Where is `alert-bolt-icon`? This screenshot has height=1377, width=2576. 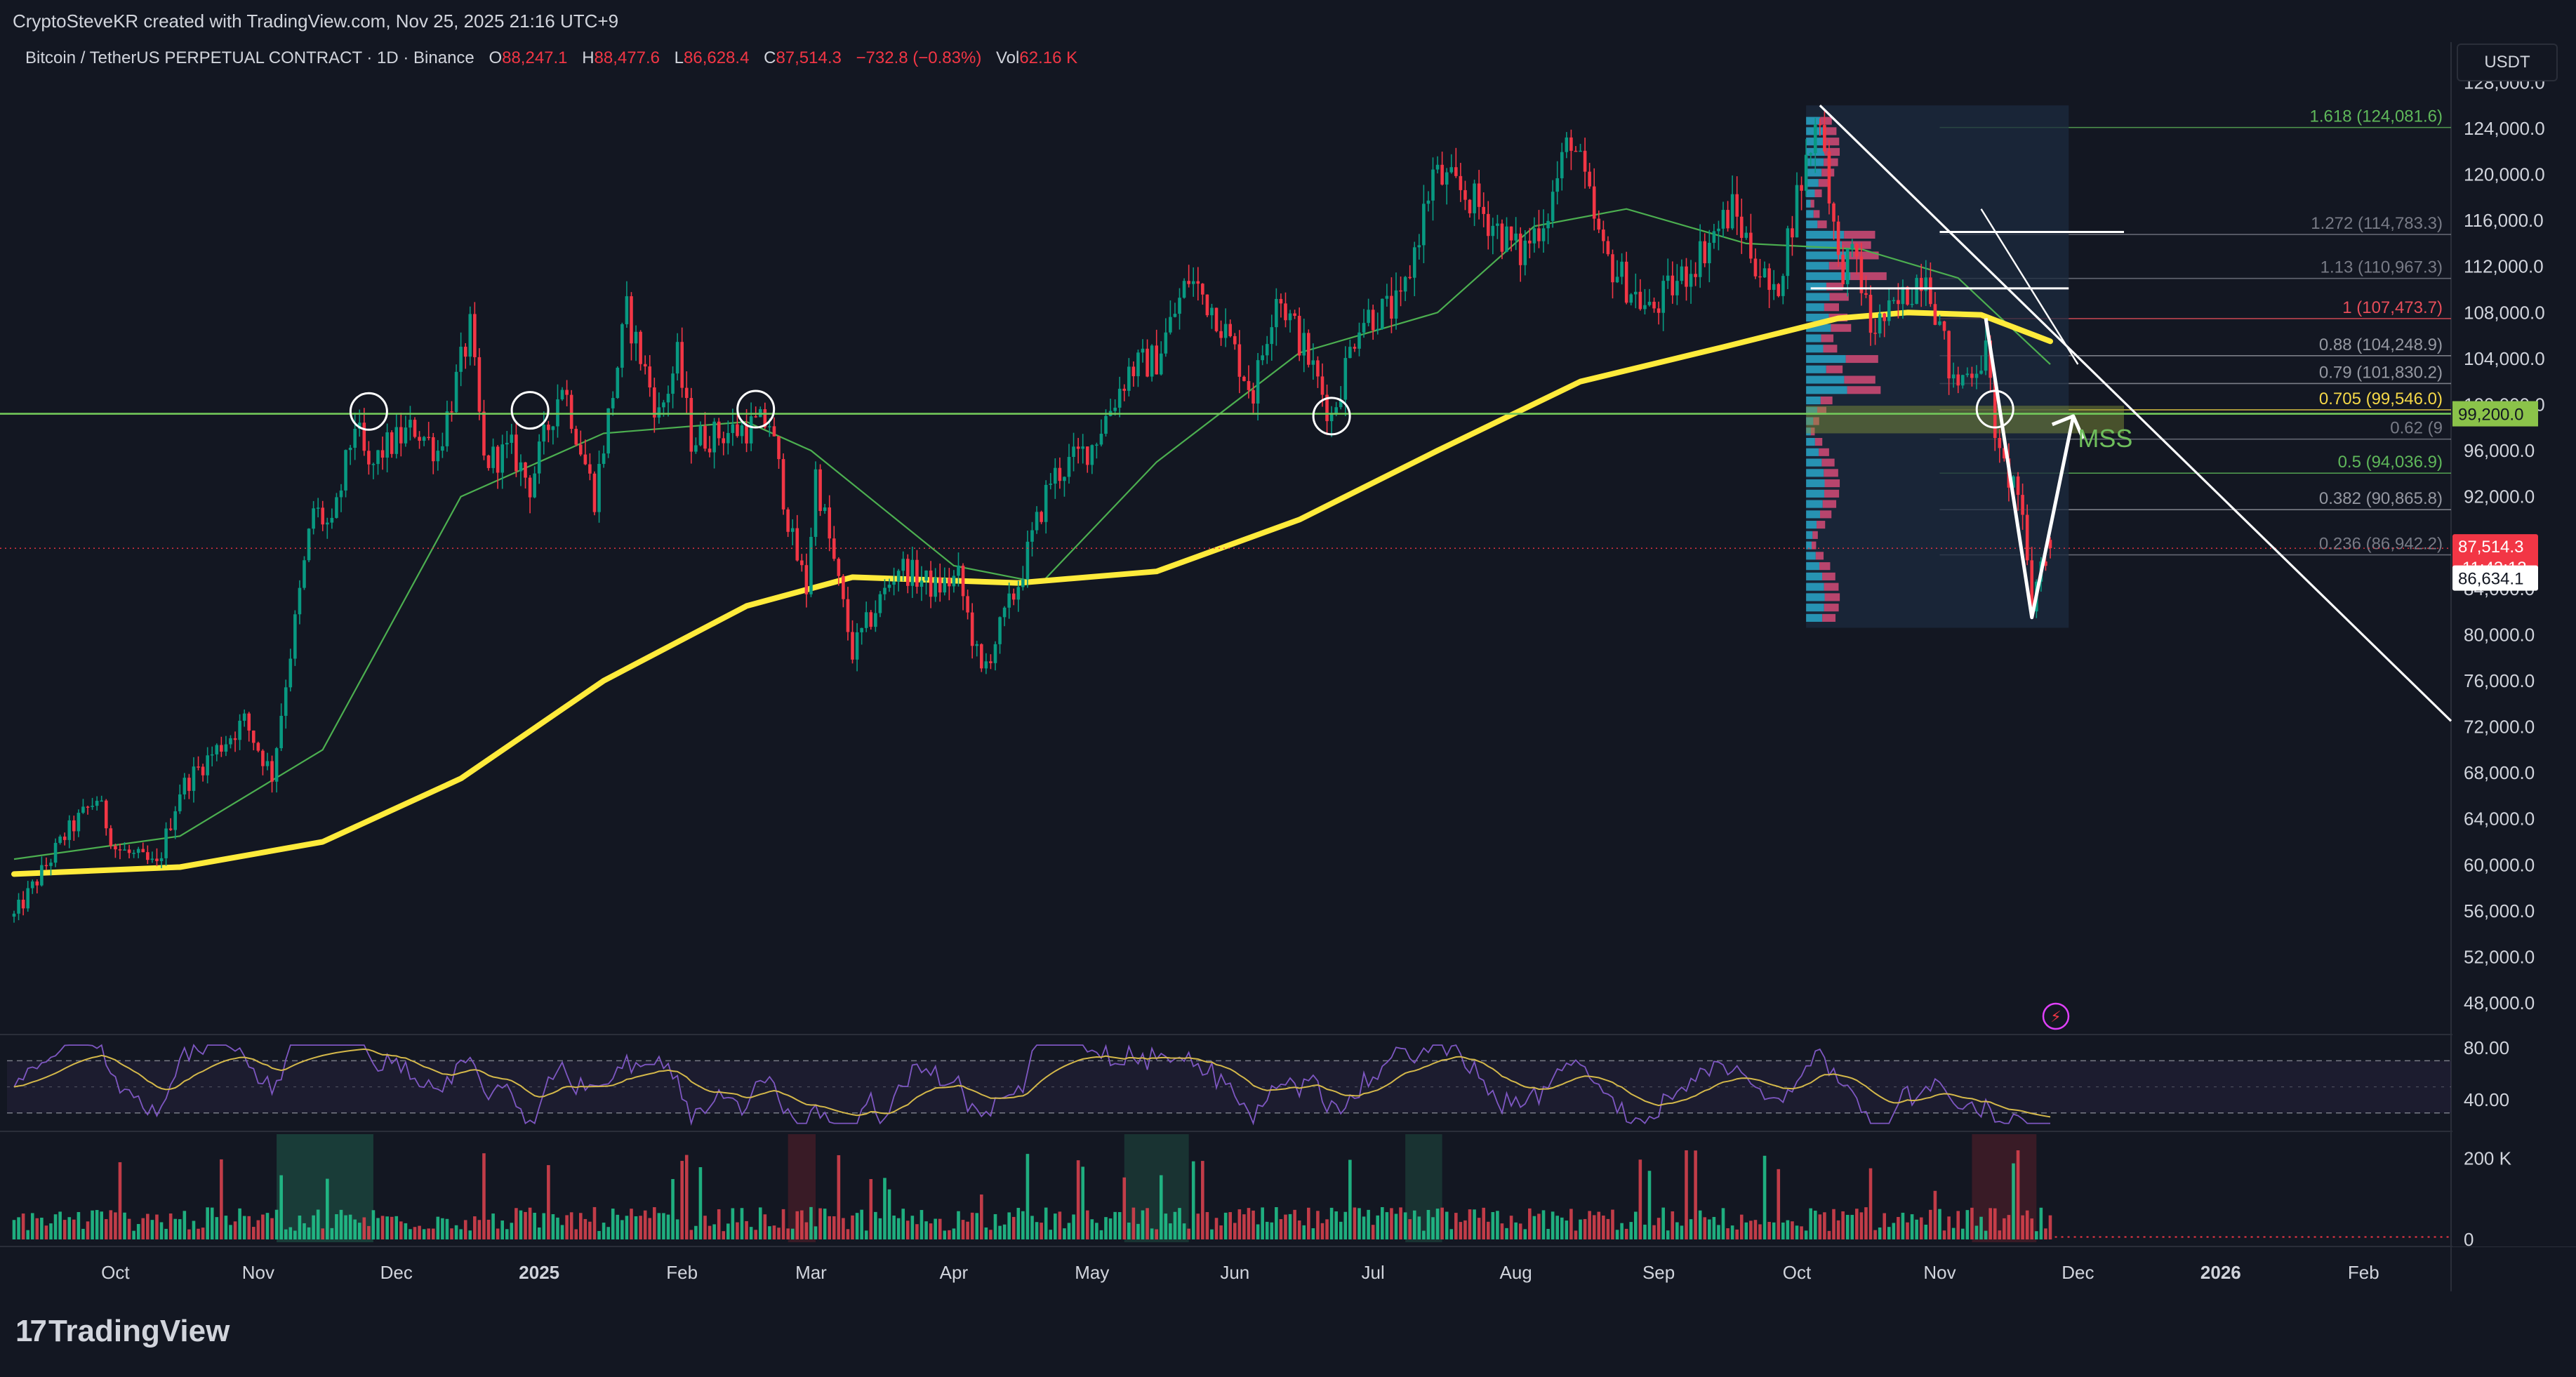 alert-bolt-icon is located at coordinates (2056, 1016).